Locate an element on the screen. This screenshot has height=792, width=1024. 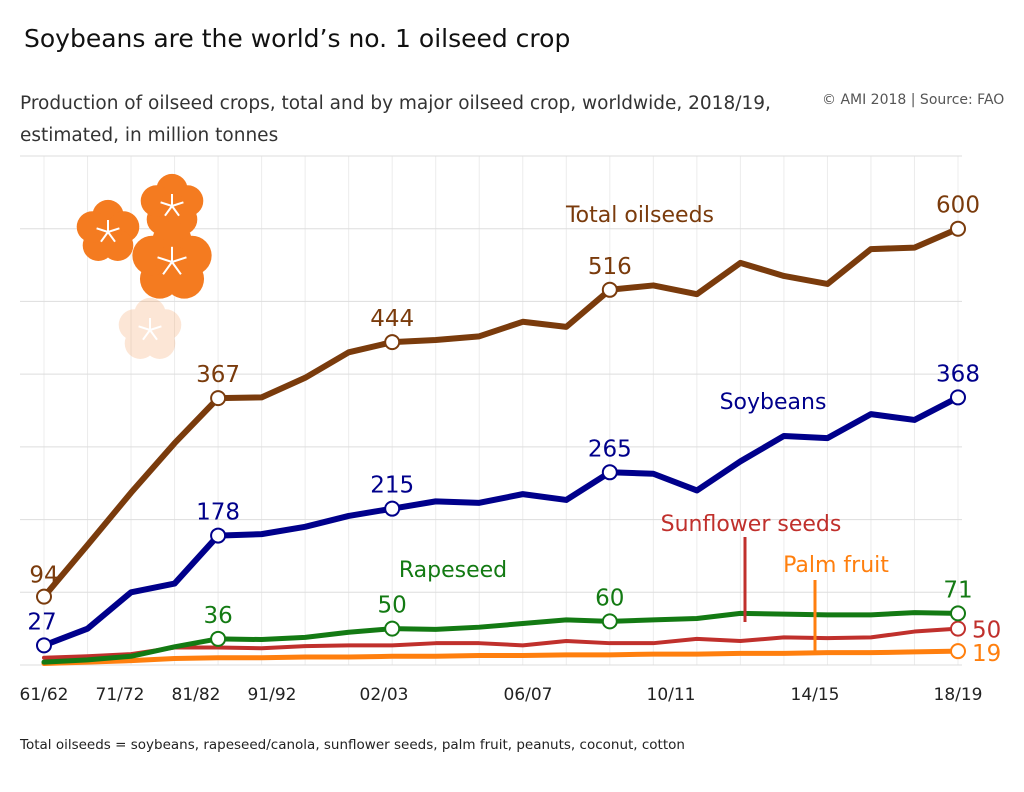
x-tick-label: 91/92 is located at coordinates (272, 695).